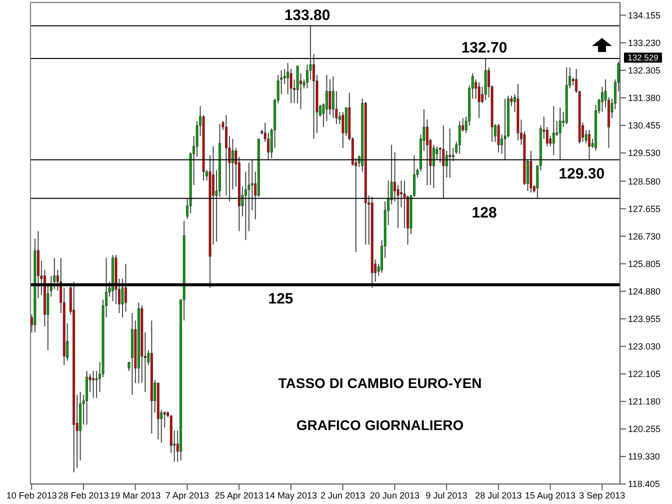 This screenshot has height=504, width=672. What do you see at coordinates (644, 484) in the screenshot?
I see `y-tick-label: 118.405` at bounding box center [644, 484].